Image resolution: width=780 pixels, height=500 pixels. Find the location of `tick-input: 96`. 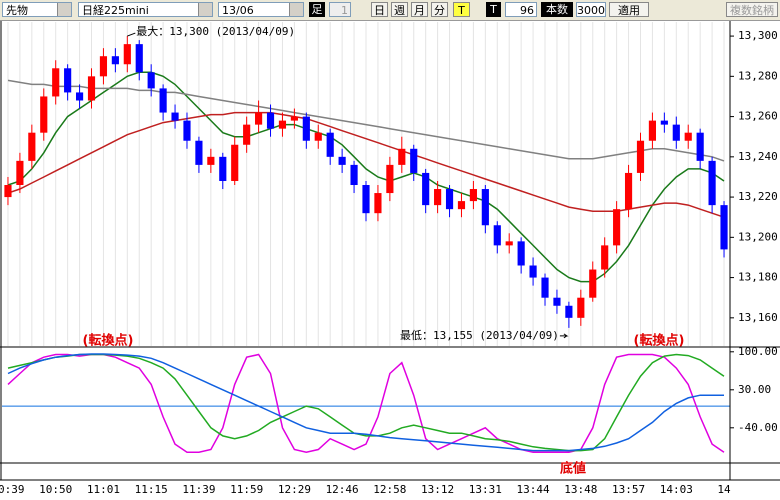

tick-input: 96 is located at coordinates (521, 9).